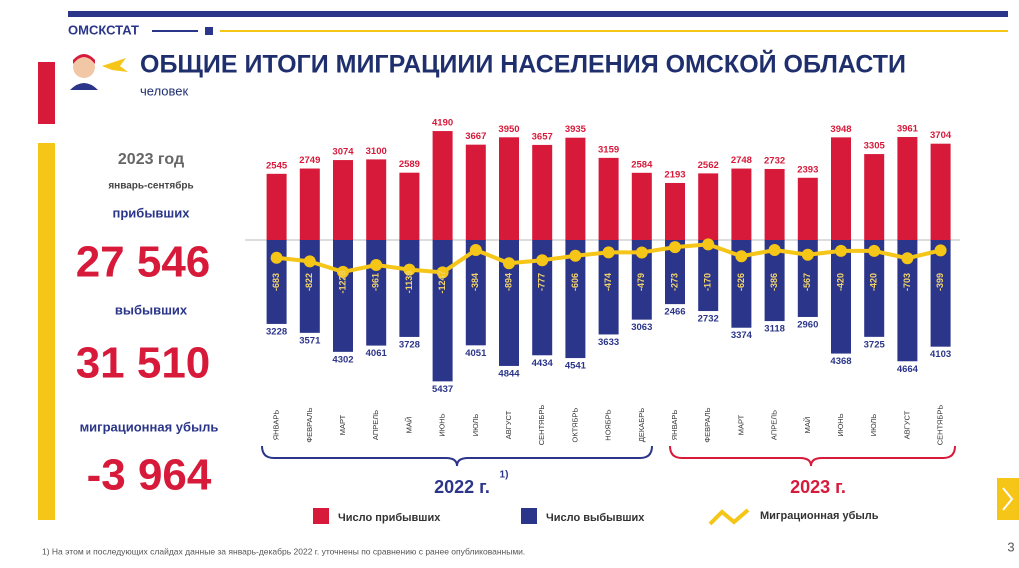  Describe the element at coordinates (409, 164) in the screenshot. I see `value-label: 2589` at that location.